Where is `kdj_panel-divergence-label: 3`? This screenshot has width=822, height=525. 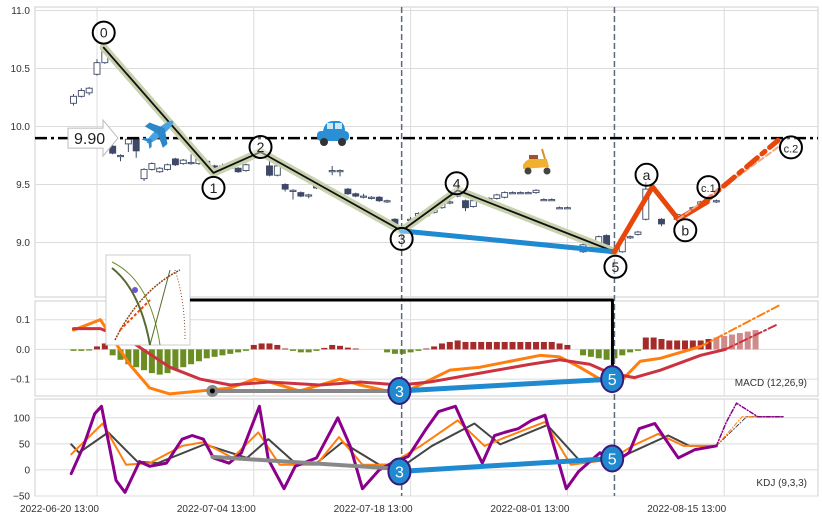
kdj_panel-divergence-label: 3 is located at coordinates (399, 472).